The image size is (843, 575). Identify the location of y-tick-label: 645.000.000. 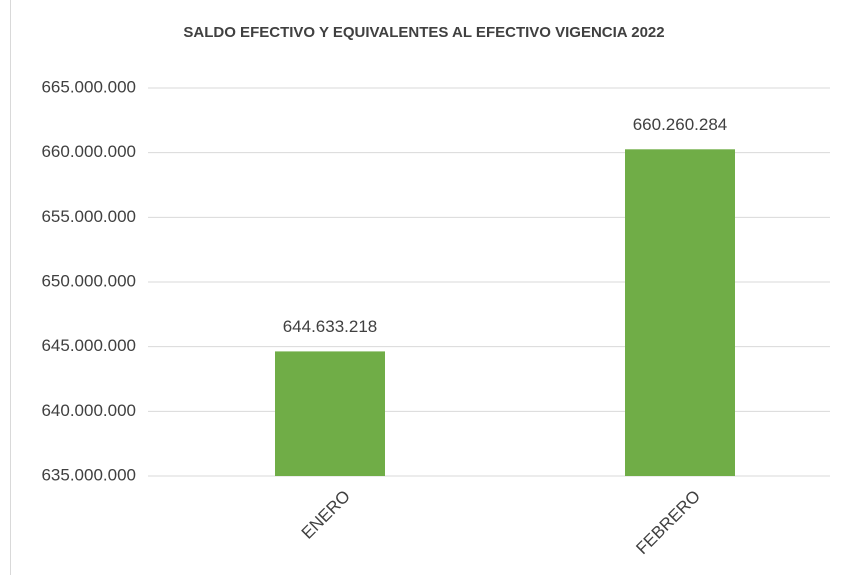
(88, 345).